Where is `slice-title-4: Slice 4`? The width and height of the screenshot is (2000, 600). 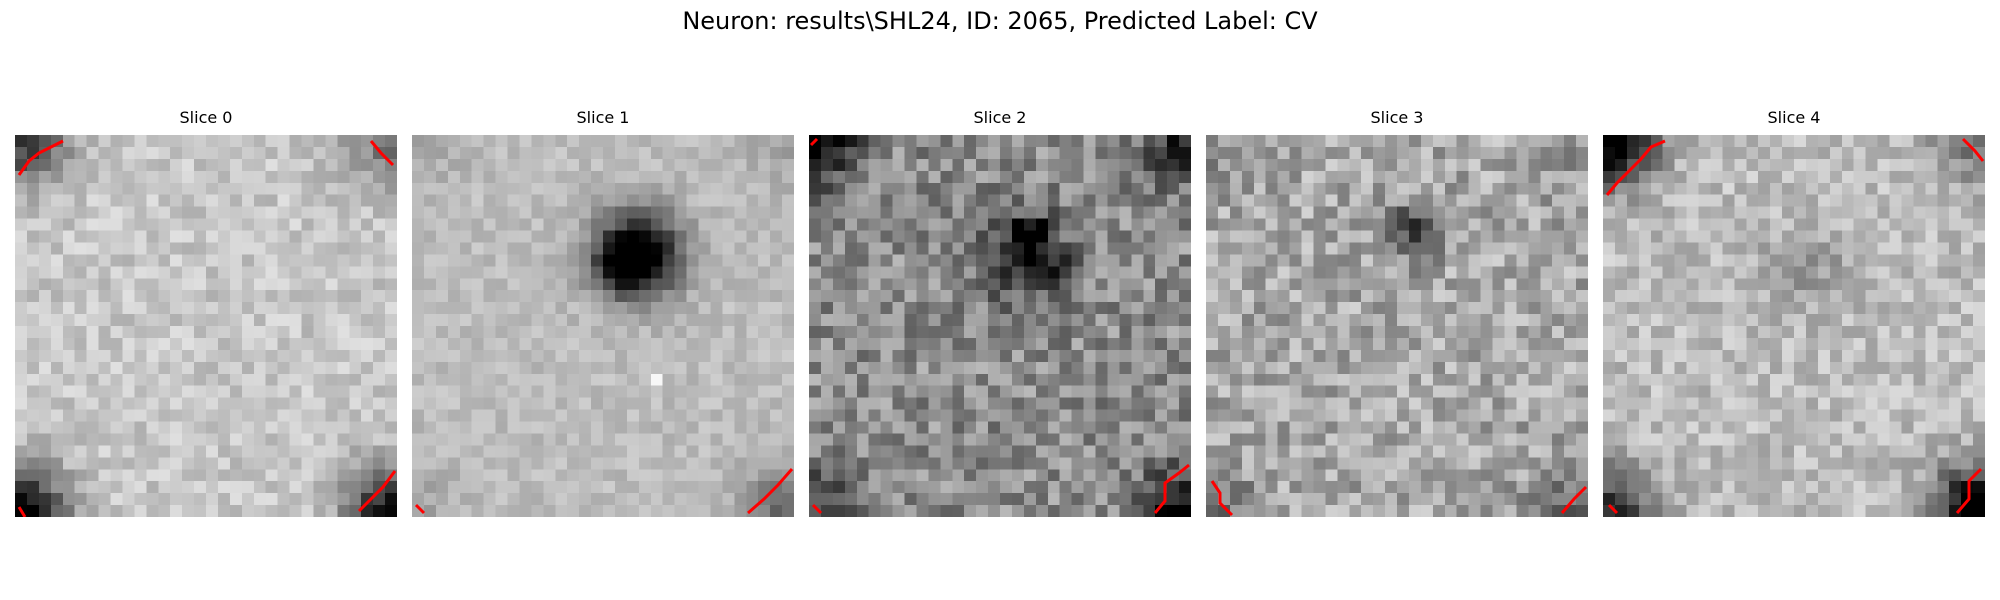
slice-title-4: Slice 4 is located at coordinates (1794, 117).